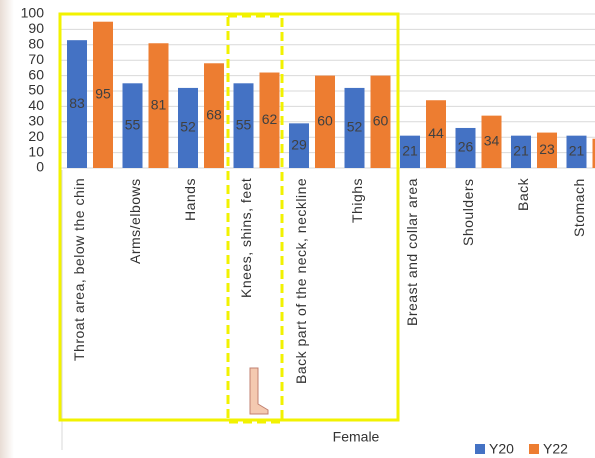  I want to click on data-label: 95, so click(103, 94).